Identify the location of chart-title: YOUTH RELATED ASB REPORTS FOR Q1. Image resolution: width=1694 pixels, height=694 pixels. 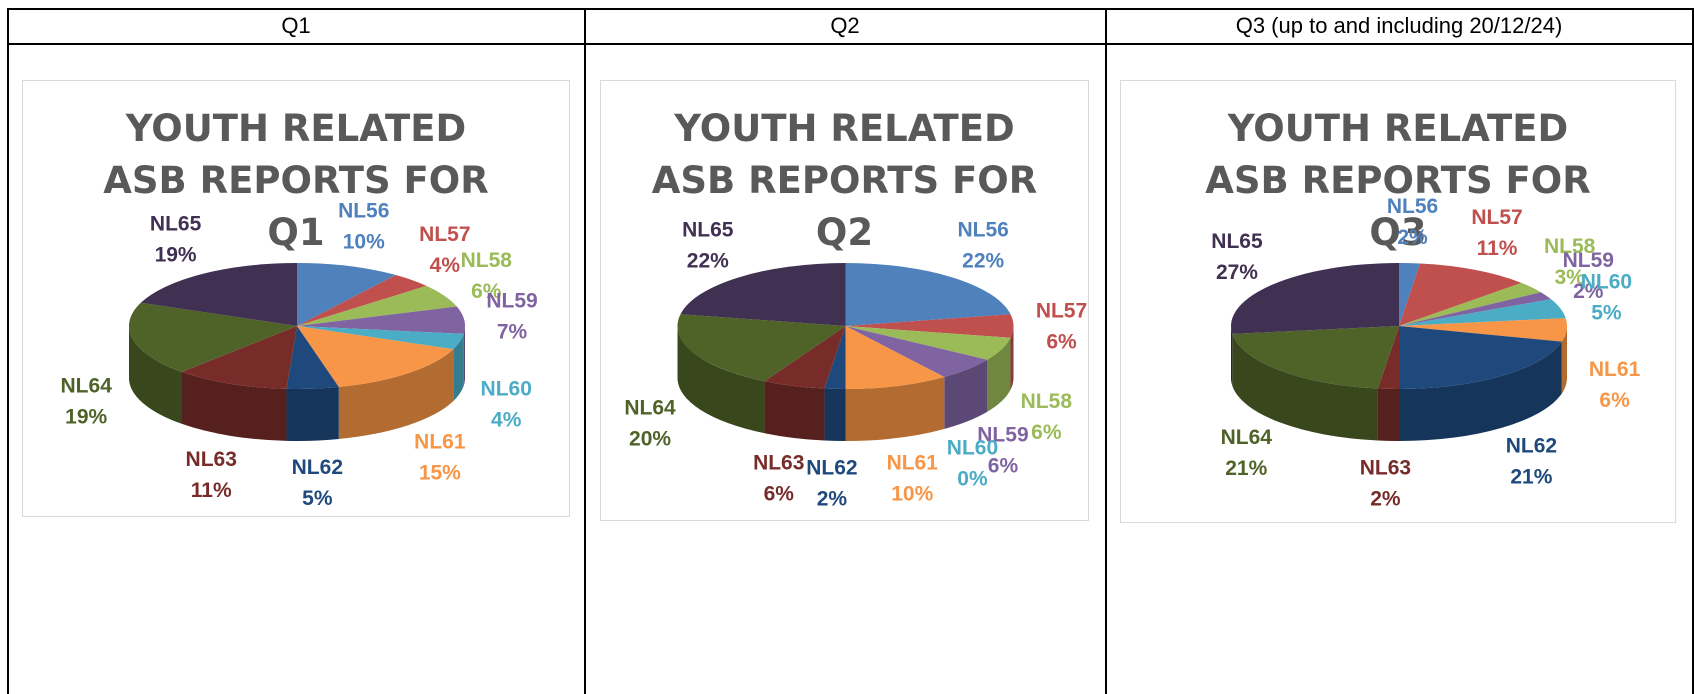
(296, 180).